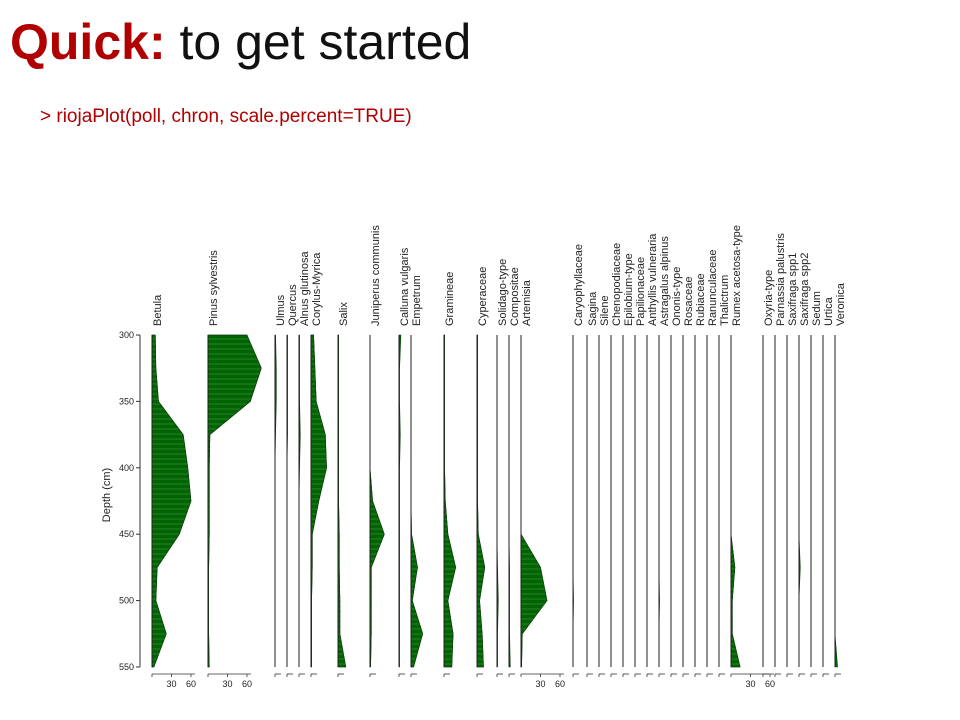  What do you see at coordinates (841, 304) in the screenshot?
I see `taxon-label: Veronica` at bounding box center [841, 304].